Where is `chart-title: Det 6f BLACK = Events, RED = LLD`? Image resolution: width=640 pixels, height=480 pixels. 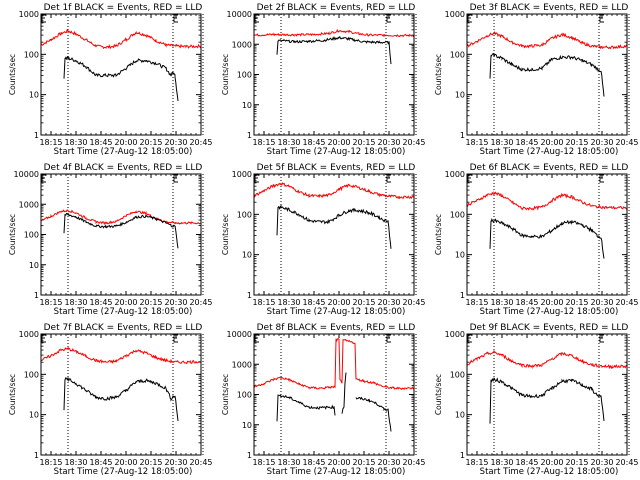
chart-title: Det 6f BLACK = Events, RED = LLD is located at coordinates (549, 168).